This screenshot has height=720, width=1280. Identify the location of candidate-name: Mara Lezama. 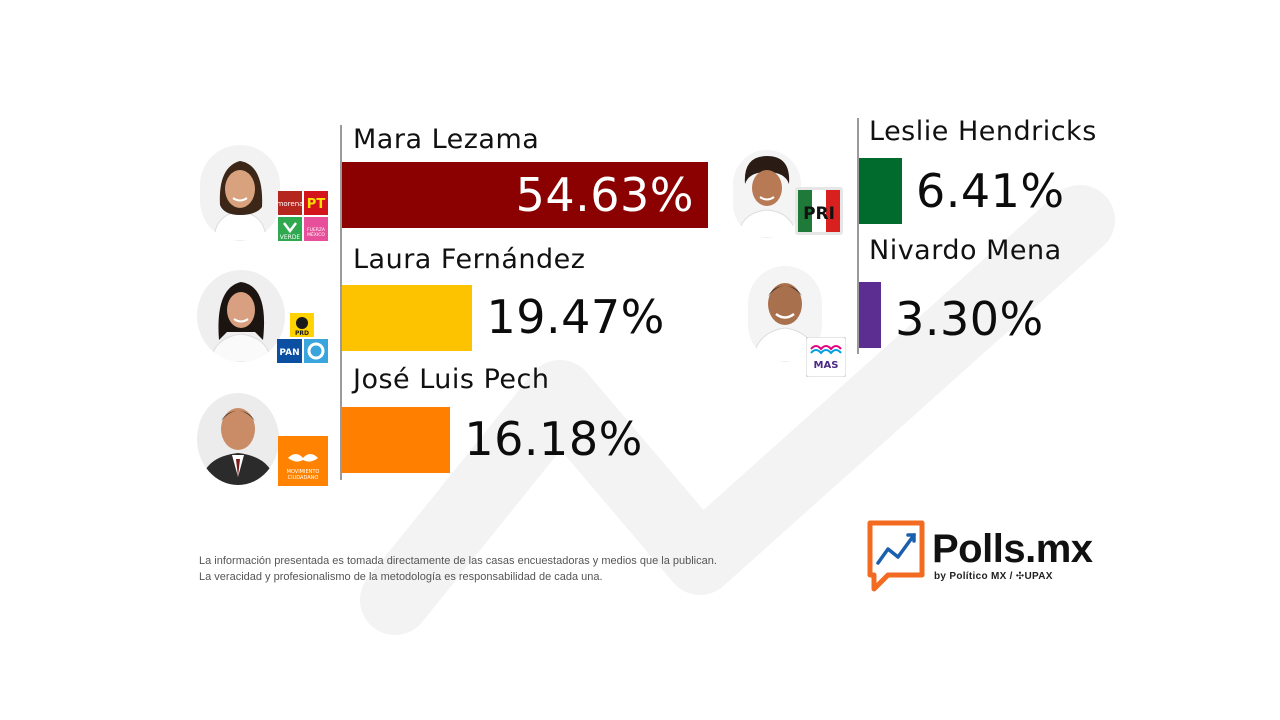
(446, 139).